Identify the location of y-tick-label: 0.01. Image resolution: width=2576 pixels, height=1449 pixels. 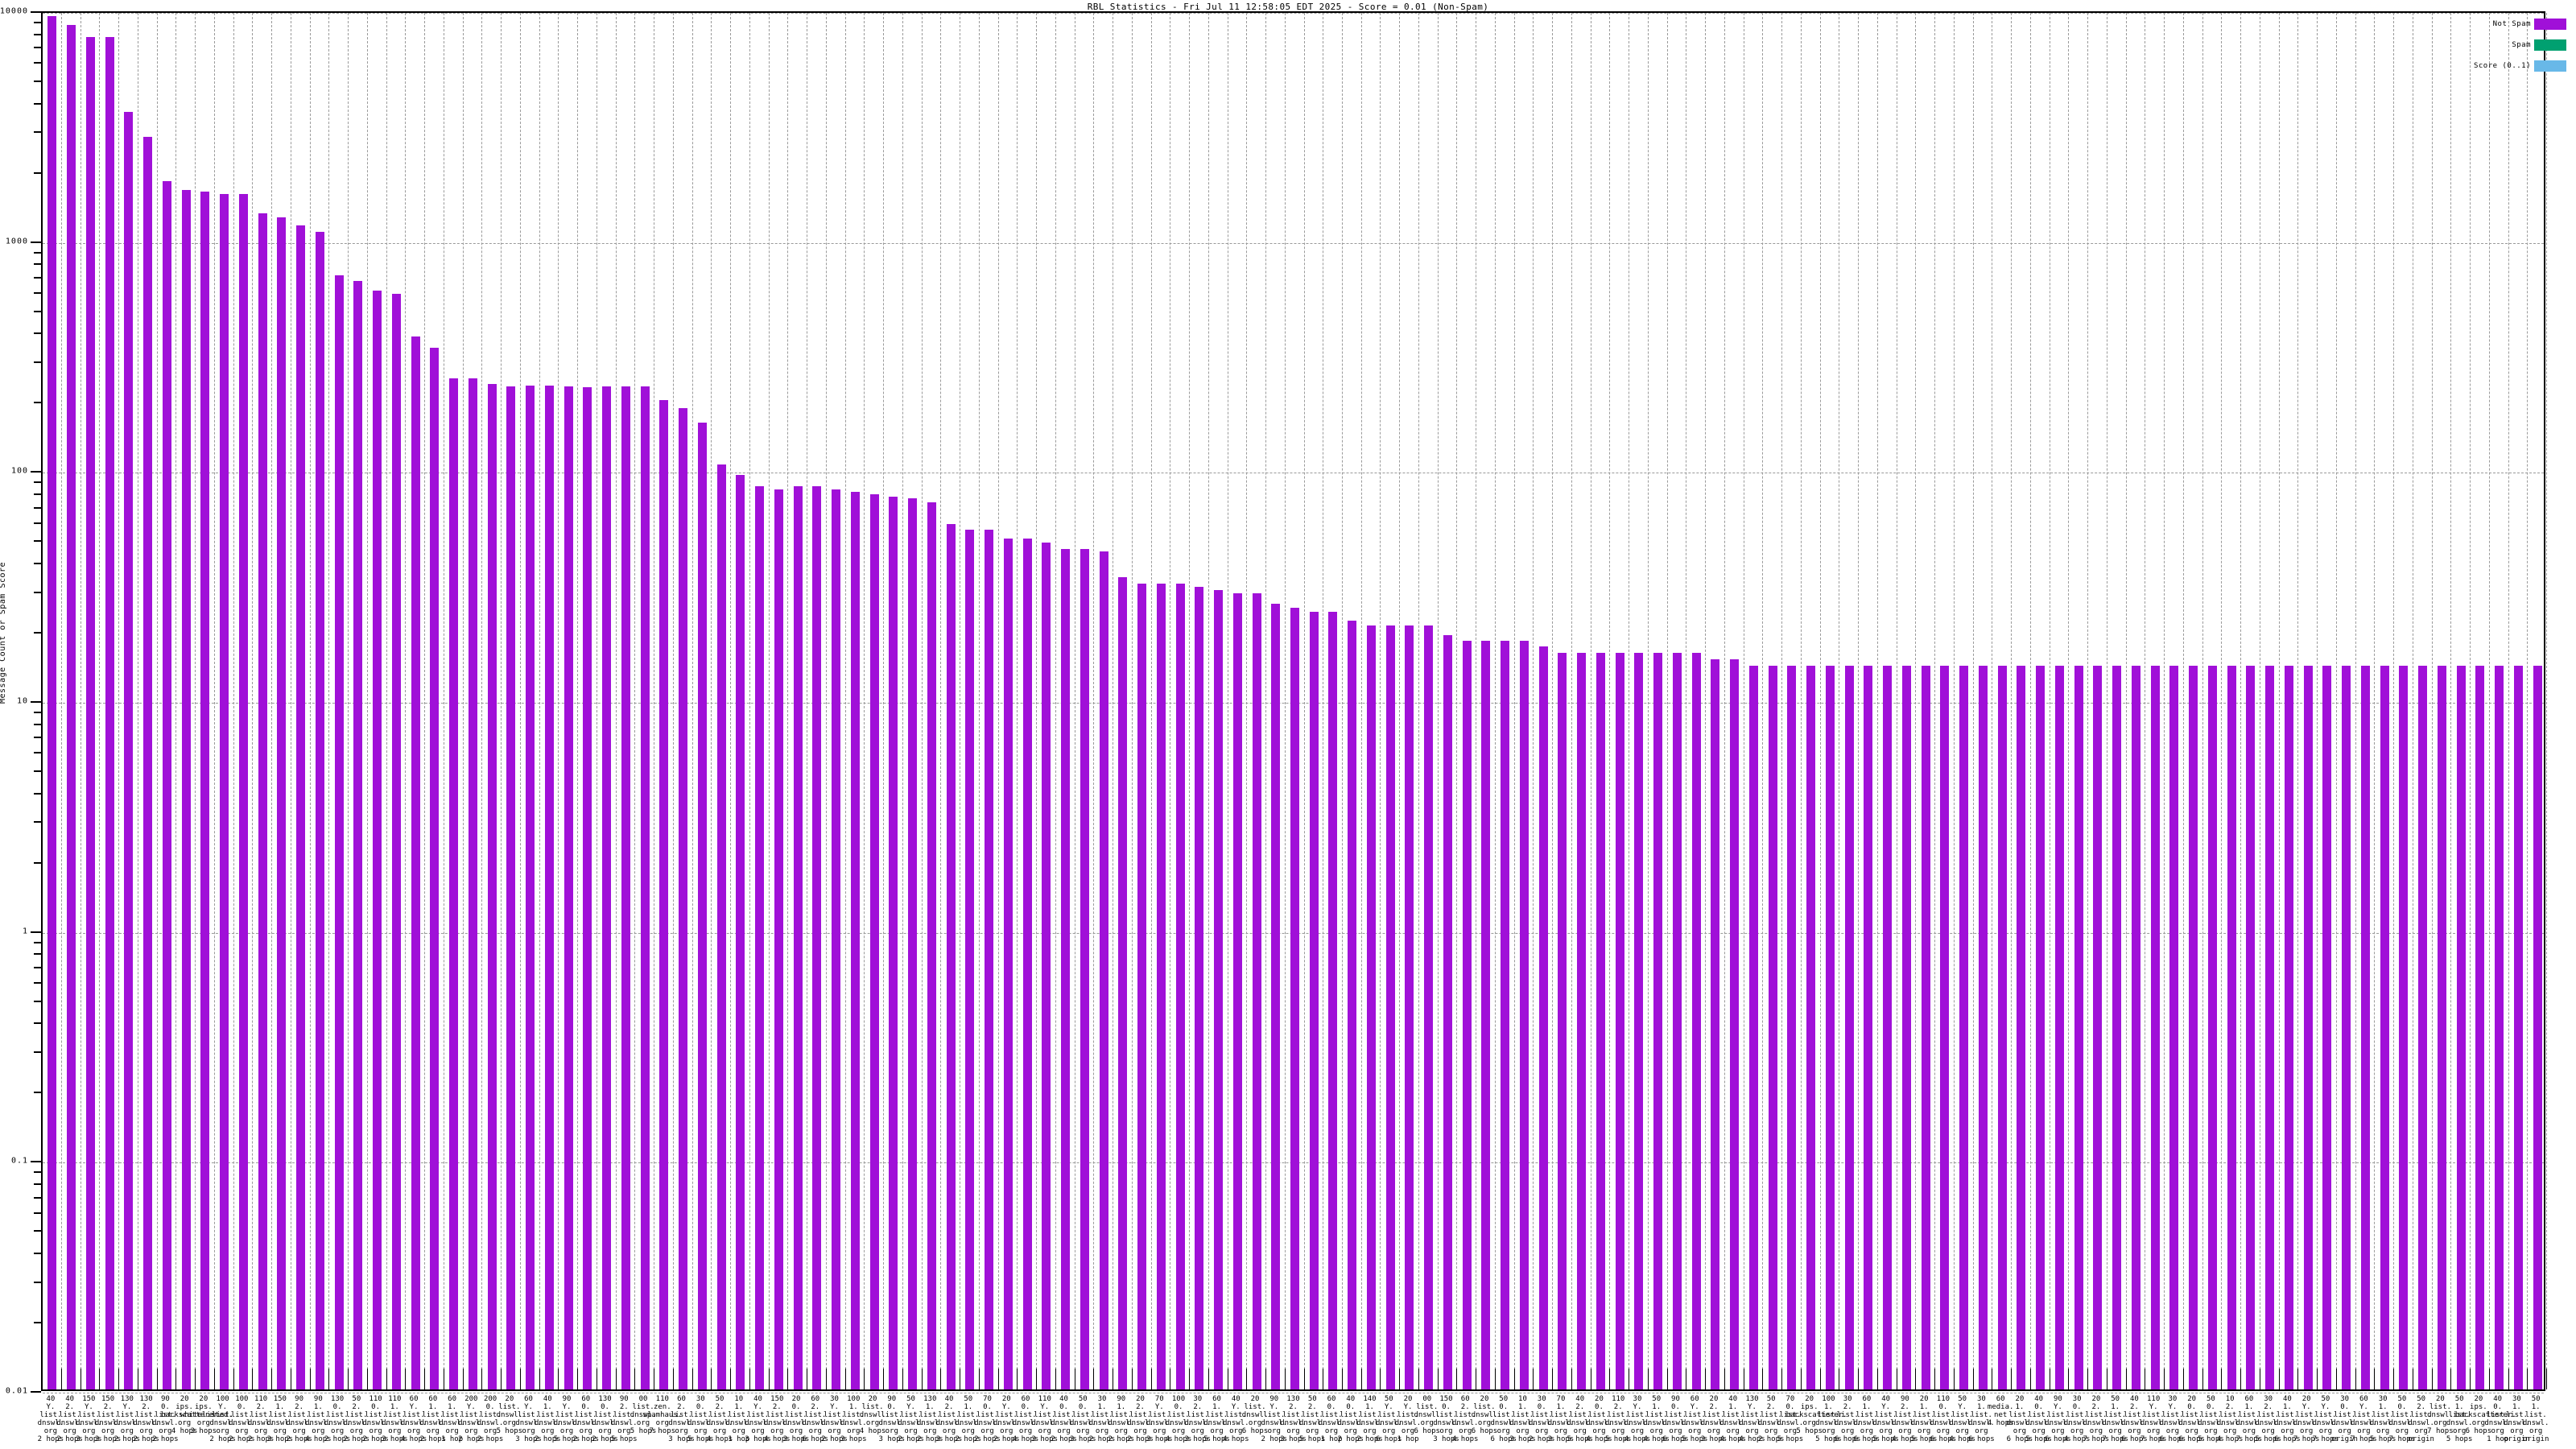
(16, 1391).